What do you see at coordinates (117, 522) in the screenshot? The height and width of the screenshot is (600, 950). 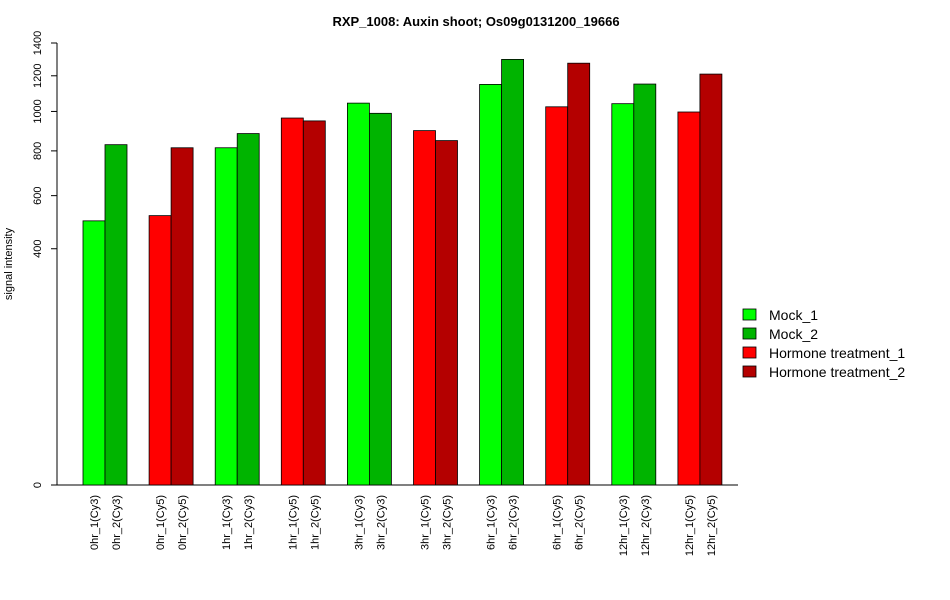 I see `x-tick-label: 0hr_2(Cy3)` at bounding box center [117, 522].